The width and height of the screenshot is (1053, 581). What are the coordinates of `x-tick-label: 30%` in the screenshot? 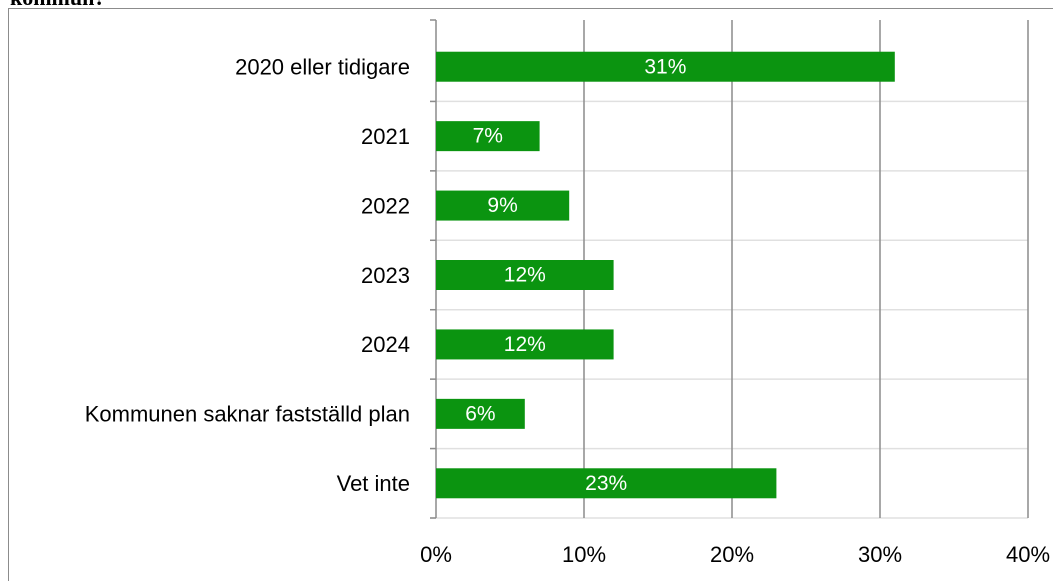 It's located at (880, 554).